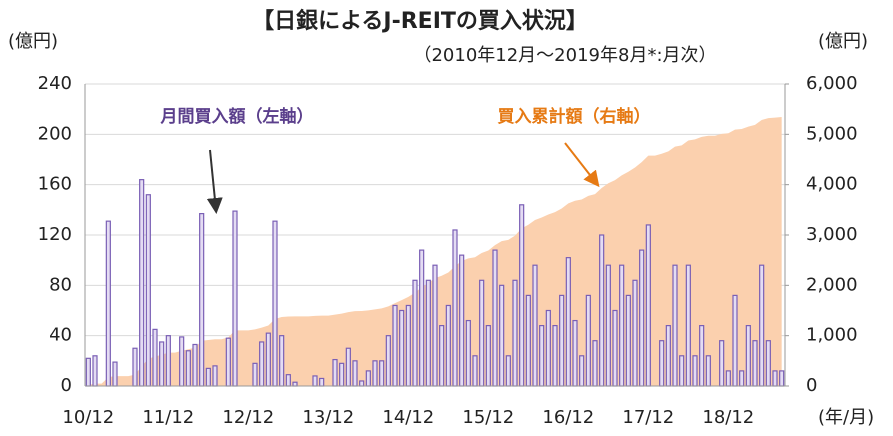  Describe the element at coordinates (843, 41) in the screenshot. I see `y2-unit: (億円)` at that location.